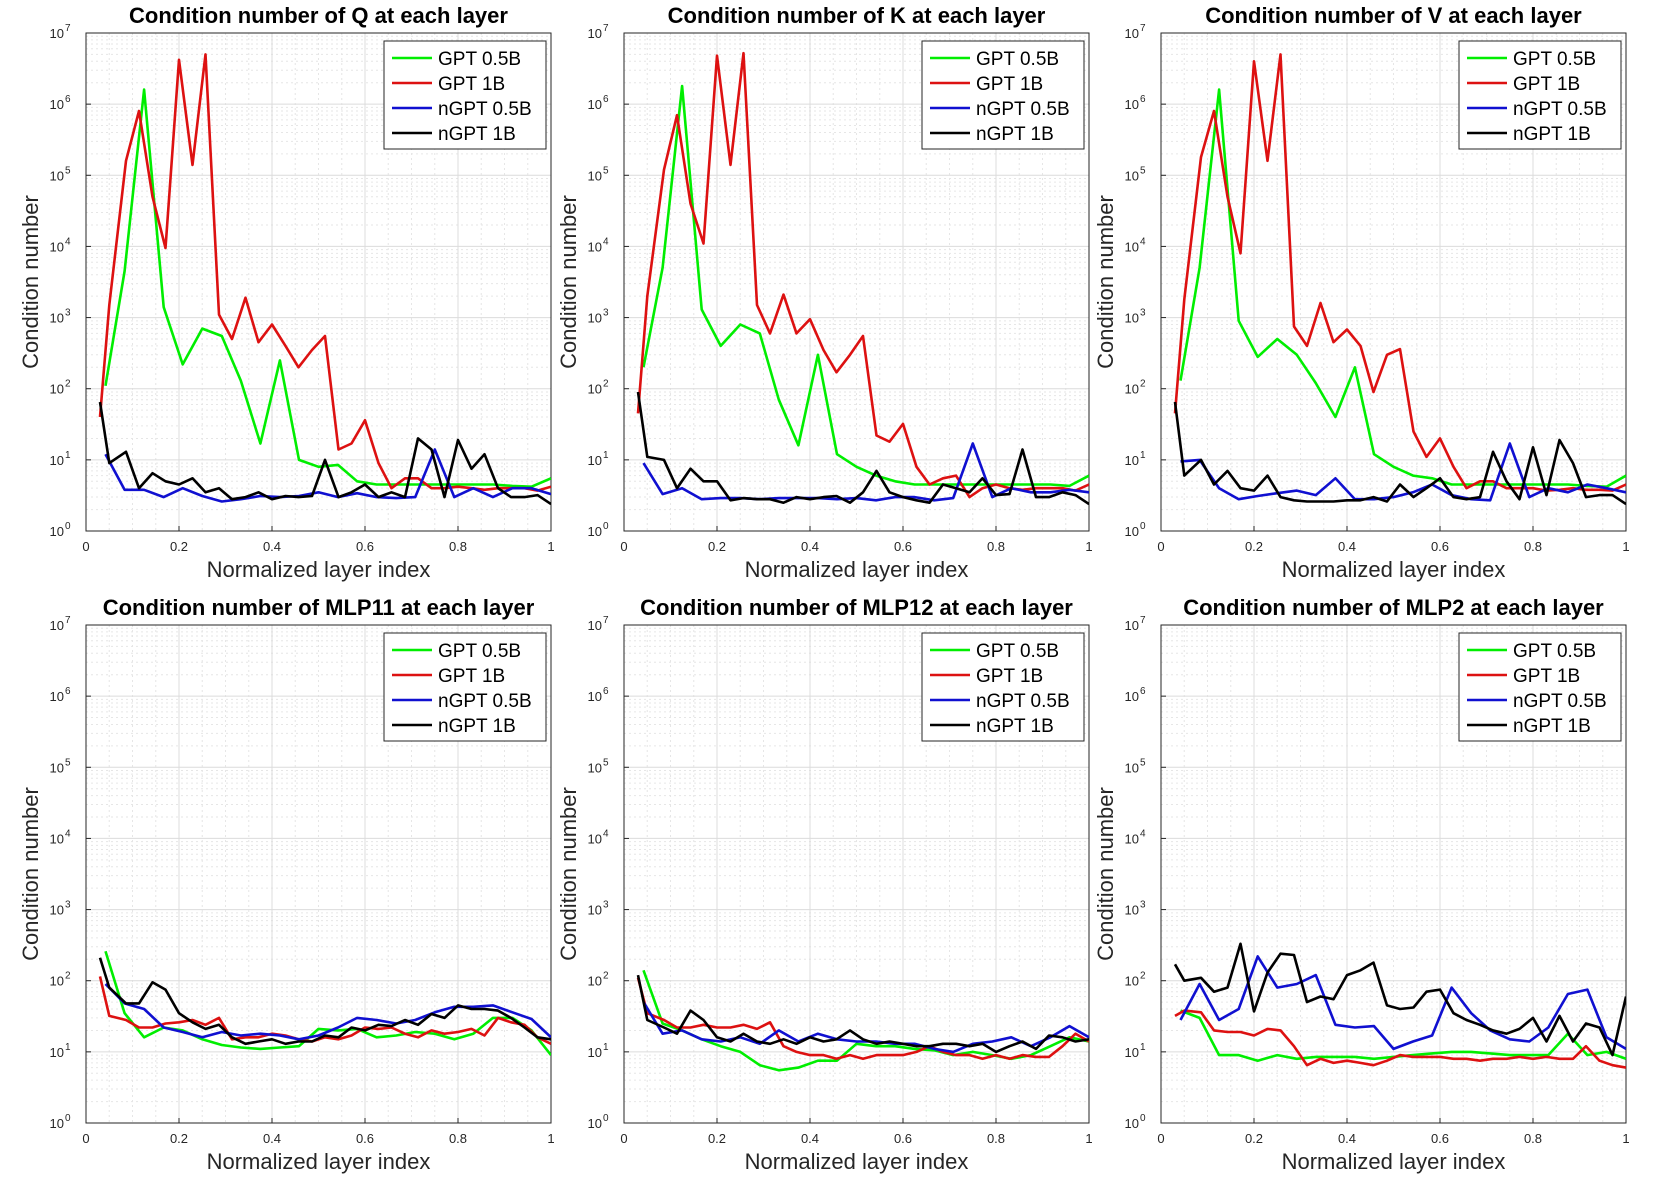  I want to click on chart-title: Condition number of V at each layer, so click(1393, 15).